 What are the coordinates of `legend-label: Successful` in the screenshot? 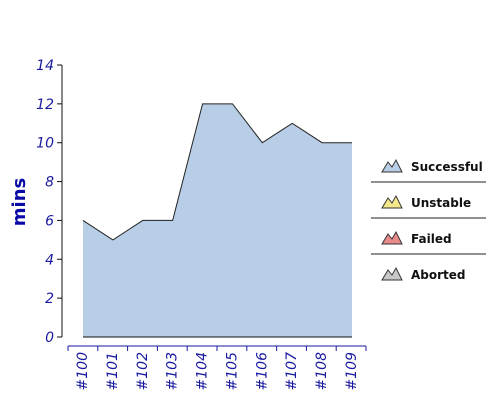 It's located at (447, 167).